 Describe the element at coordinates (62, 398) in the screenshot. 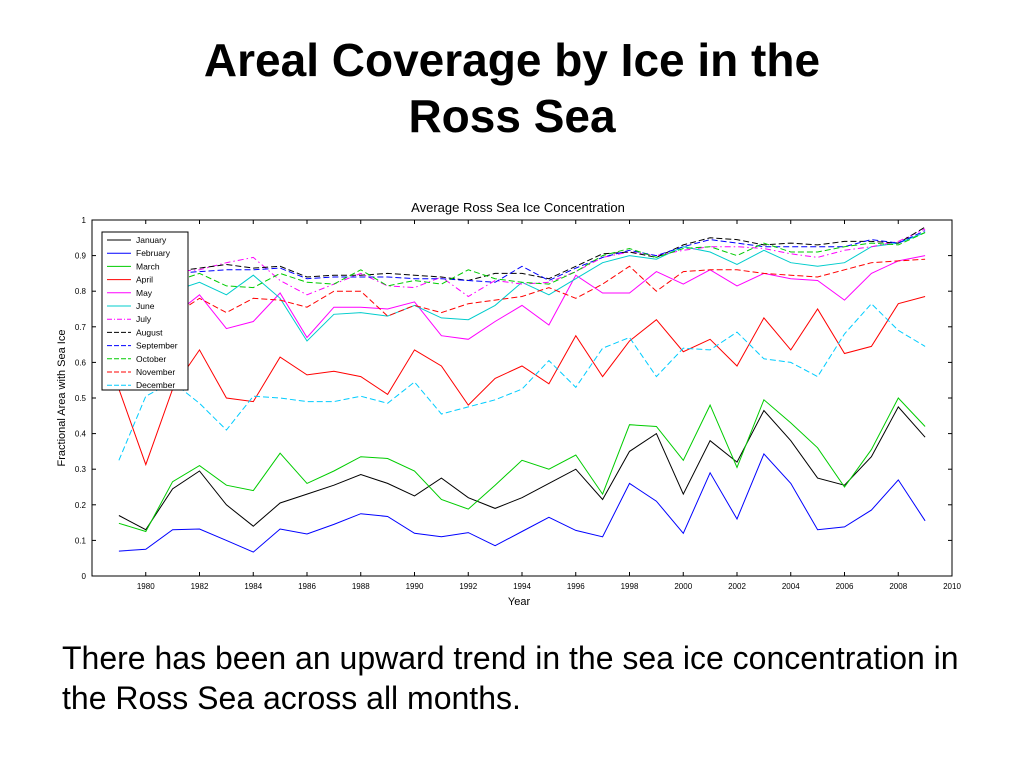

I see `y-axis-label: Fractional Area with Sea Ice` at that location.